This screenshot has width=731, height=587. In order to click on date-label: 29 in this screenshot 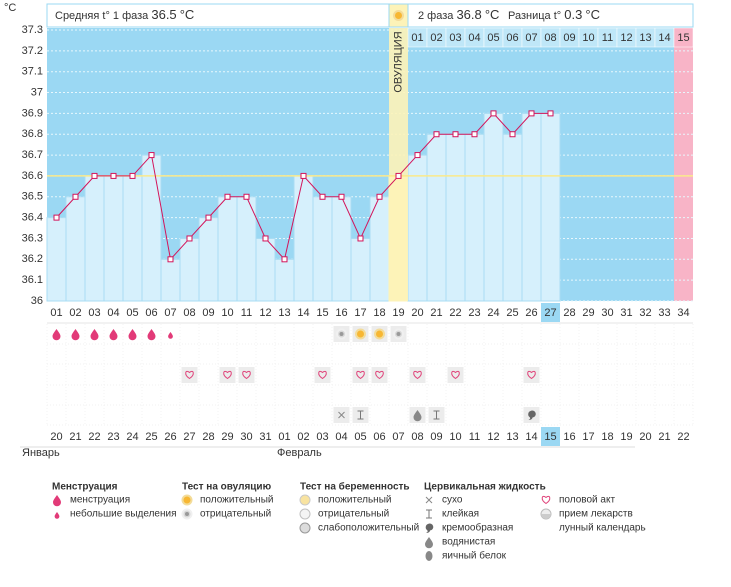, I will do `click(227, 437)`.